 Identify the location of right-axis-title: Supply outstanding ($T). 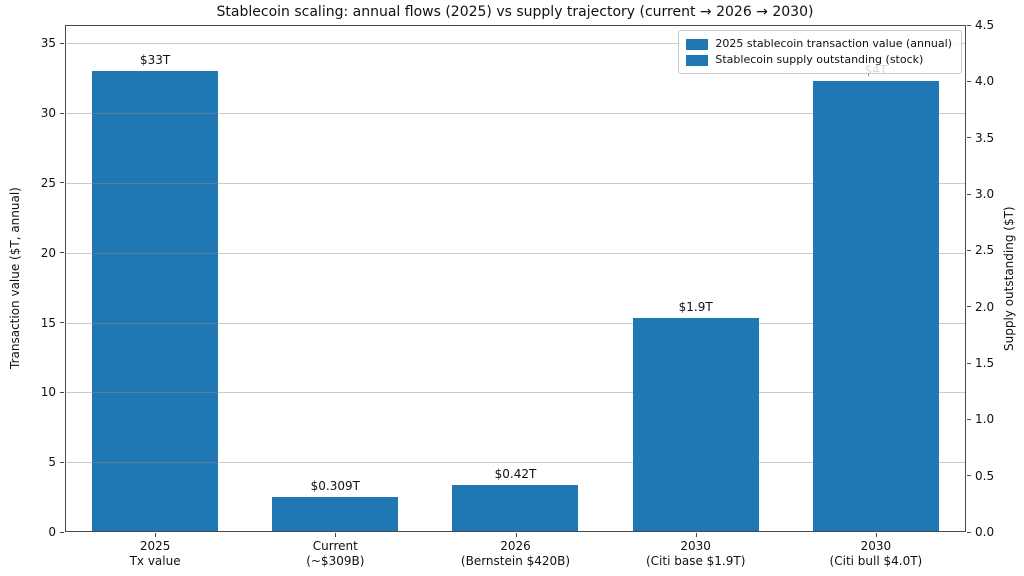
(1009, 278).